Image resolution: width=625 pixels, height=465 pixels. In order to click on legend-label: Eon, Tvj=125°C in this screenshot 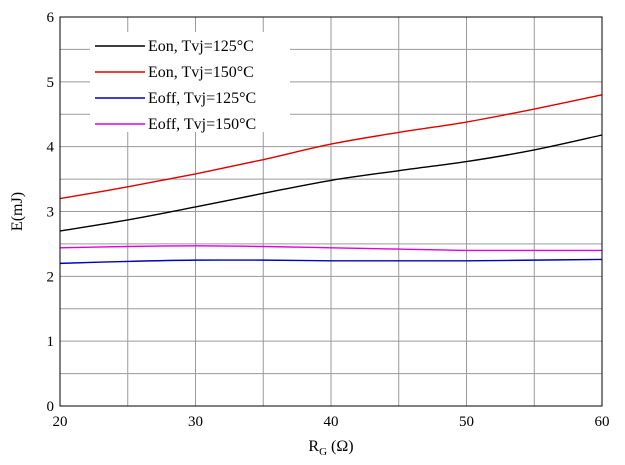, I will do `click(201, 46)`.